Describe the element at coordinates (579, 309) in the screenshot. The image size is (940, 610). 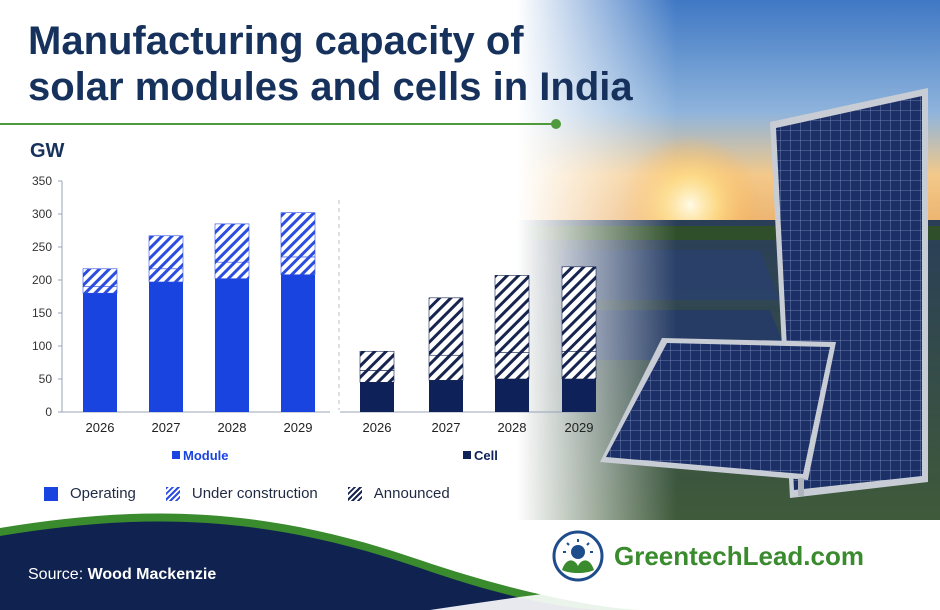
I see `bar-cell-announced-2029` at that location.